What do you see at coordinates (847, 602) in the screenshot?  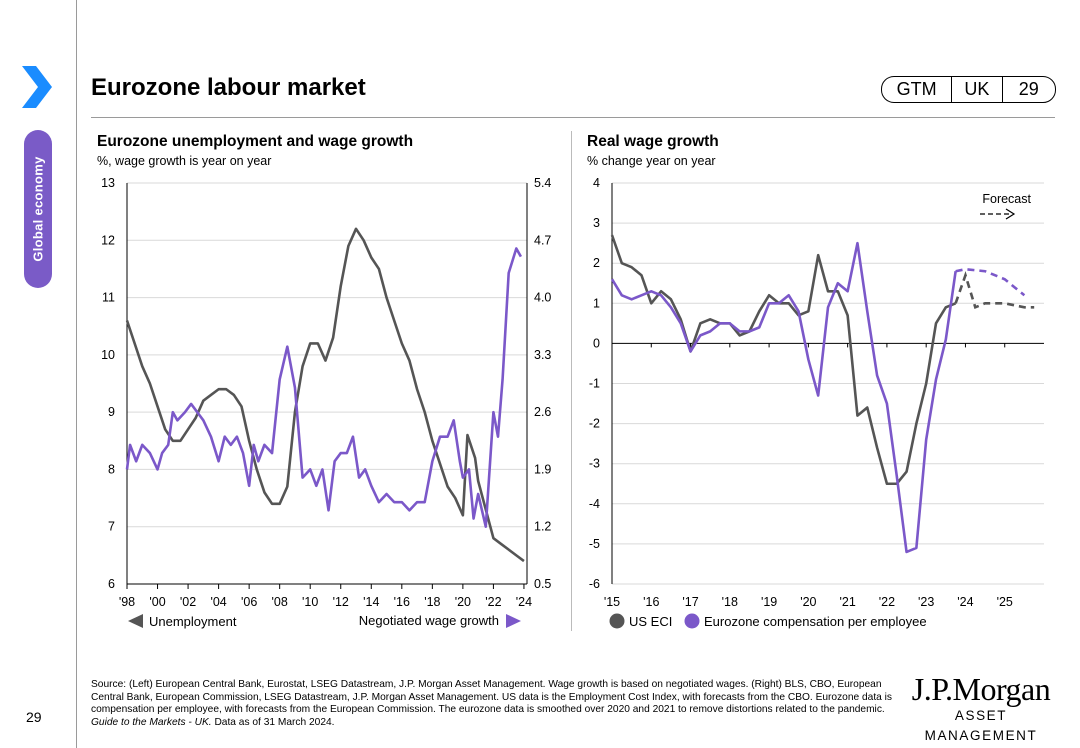 I see `x-tick-label: '21` at bounding box center [847, 602].